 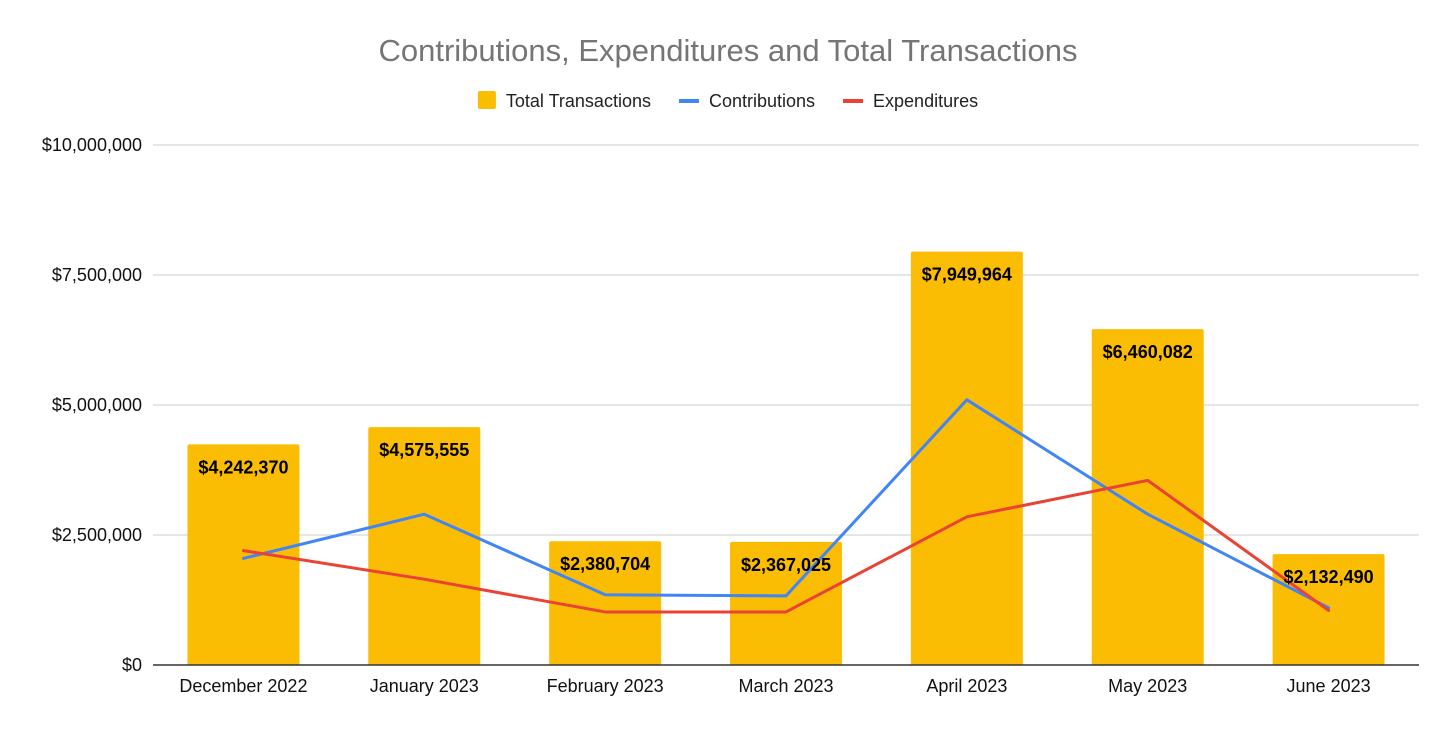 I want to click on y-tick-label: $7,500,000, so click(x=97, y=275).